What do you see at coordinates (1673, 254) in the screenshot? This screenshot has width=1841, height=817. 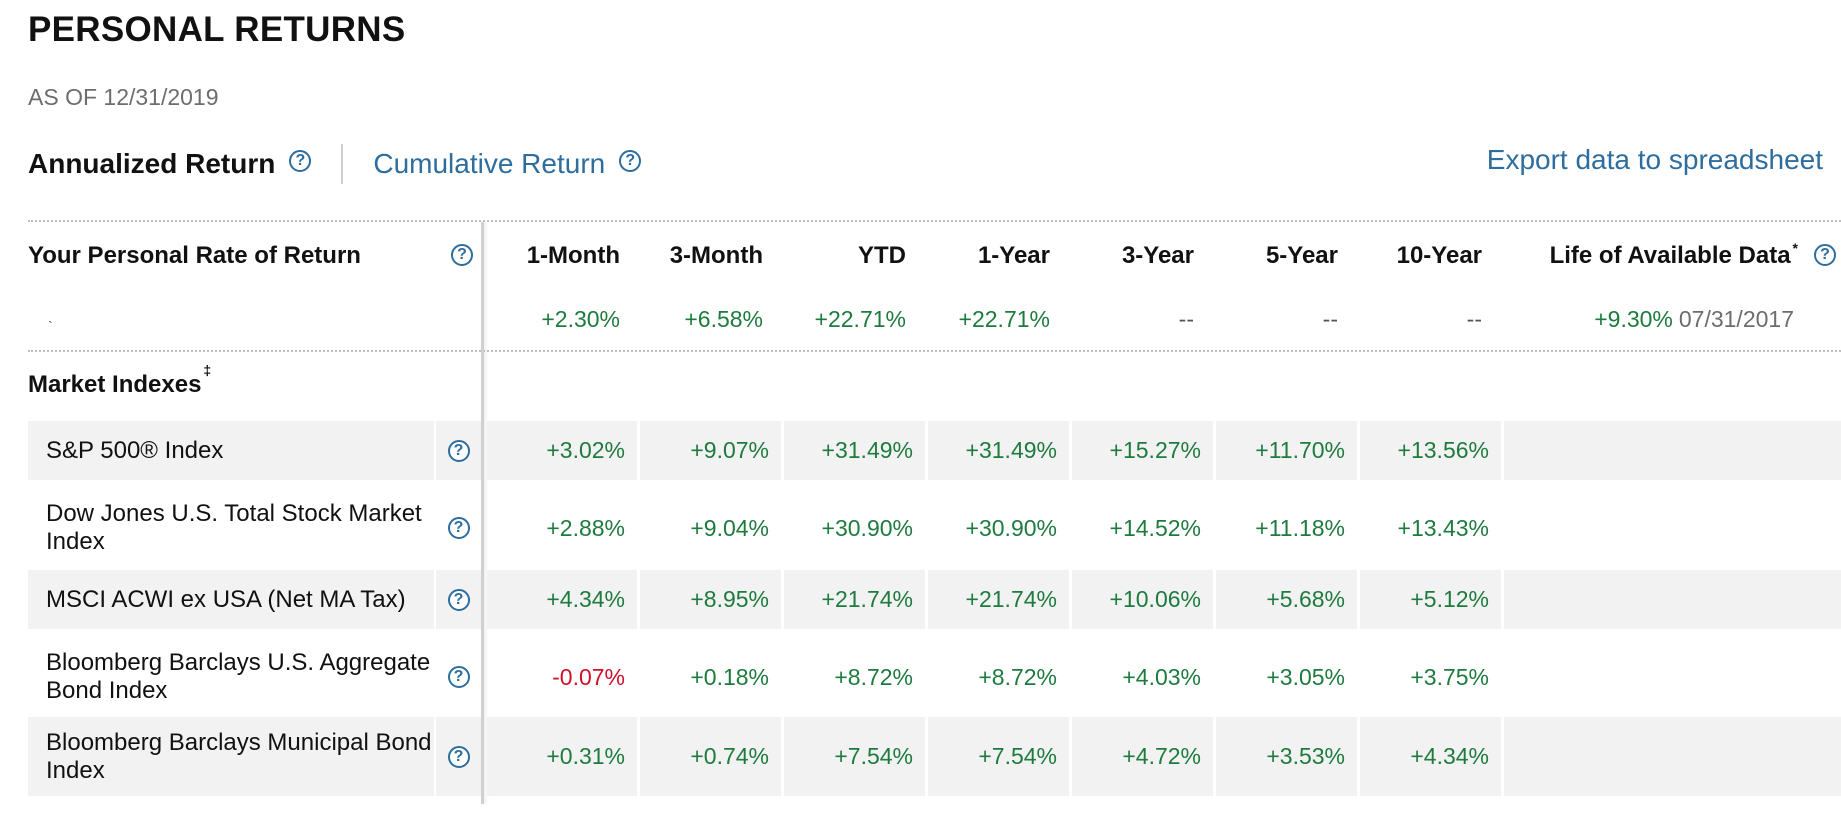 I see `column-header-life-of-data: Life of Available Data *` at bounding box center [1673, 254].